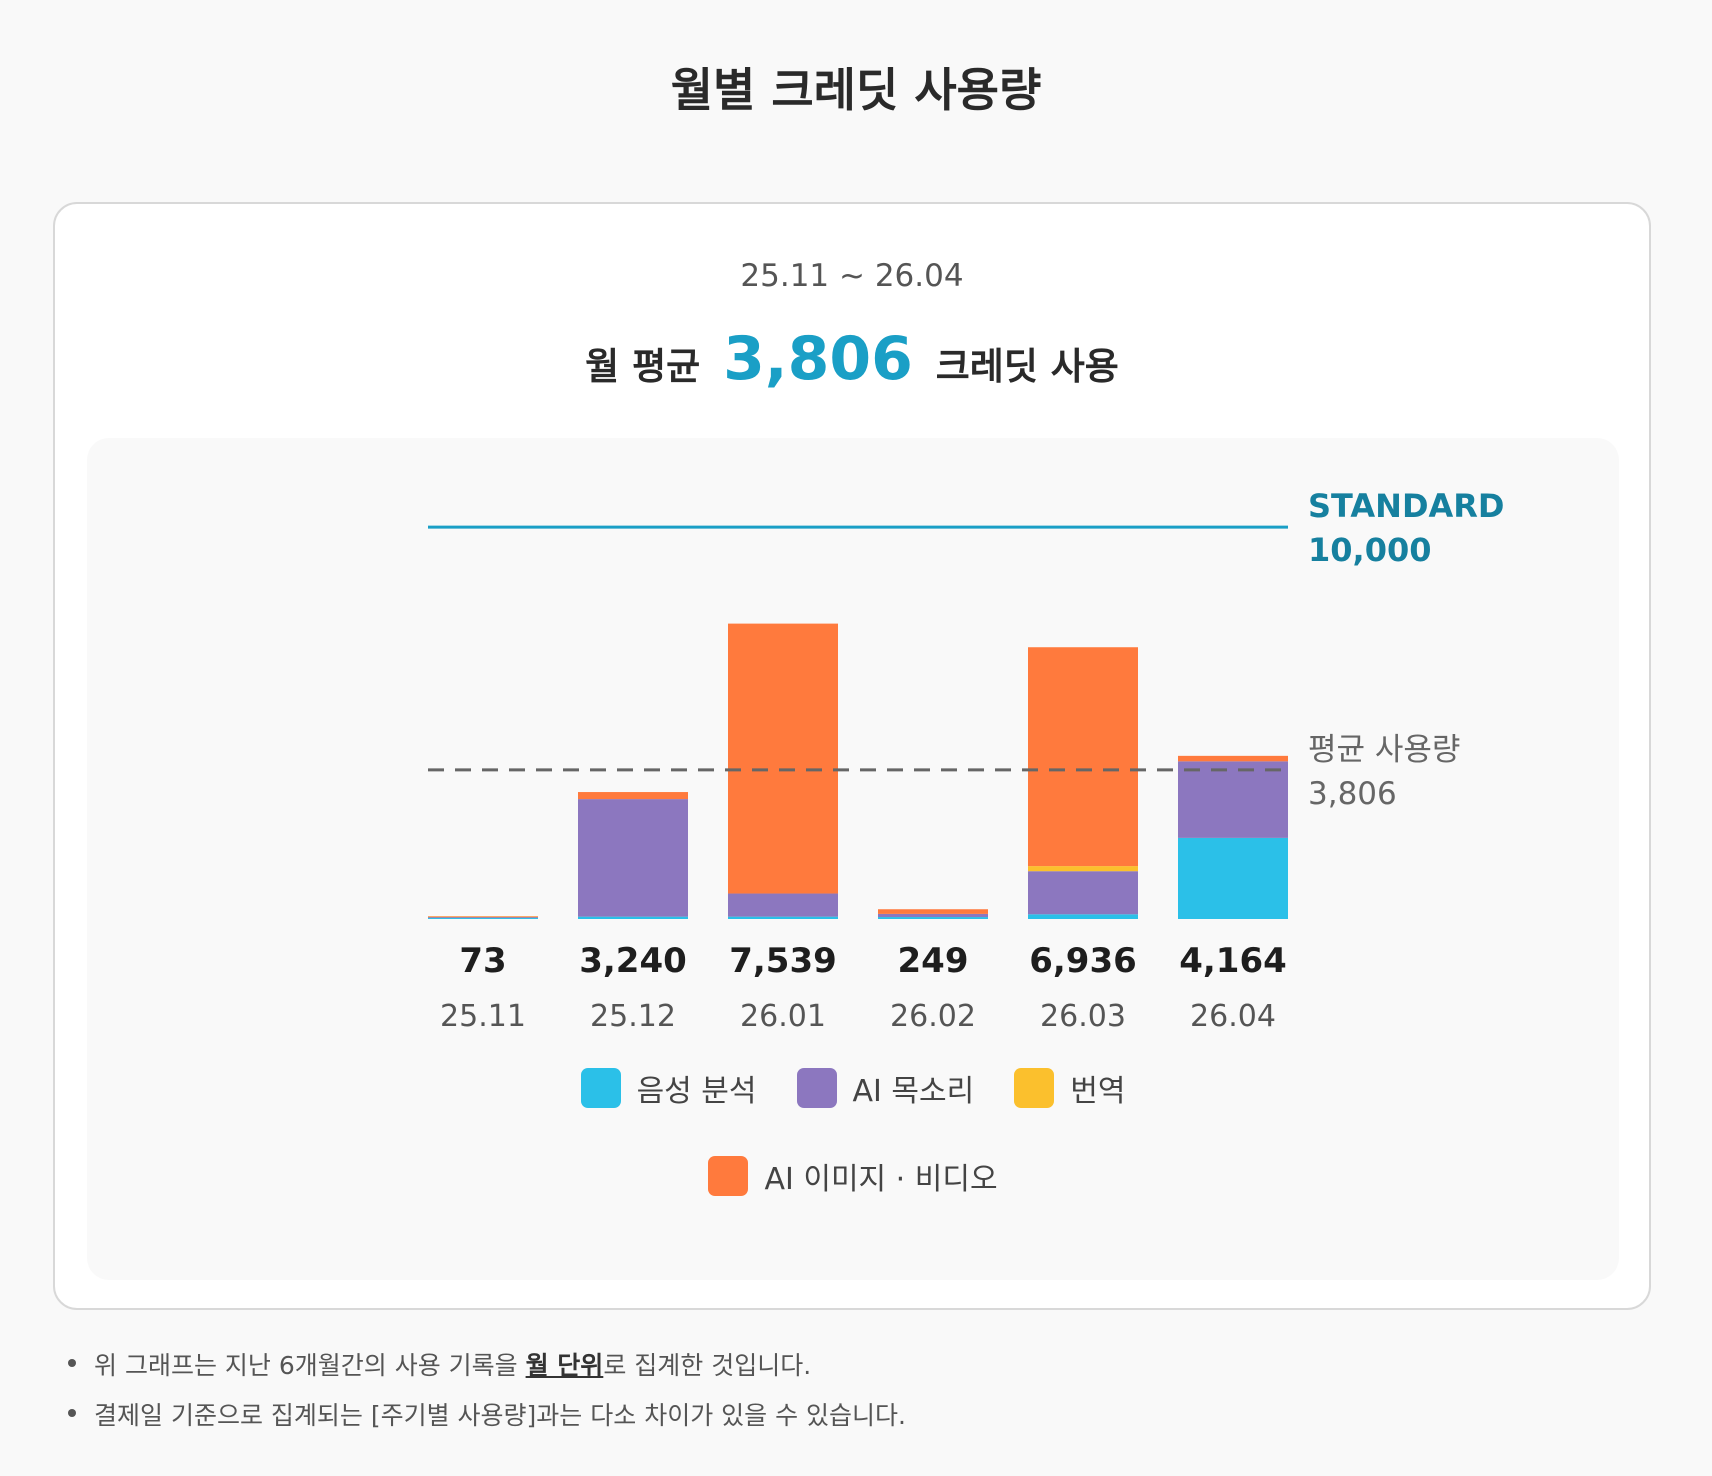  What do you see at coordinates (482, 961) in the screenshot?
I see `bar-total-label: 73` at bounding box center [482, 961].